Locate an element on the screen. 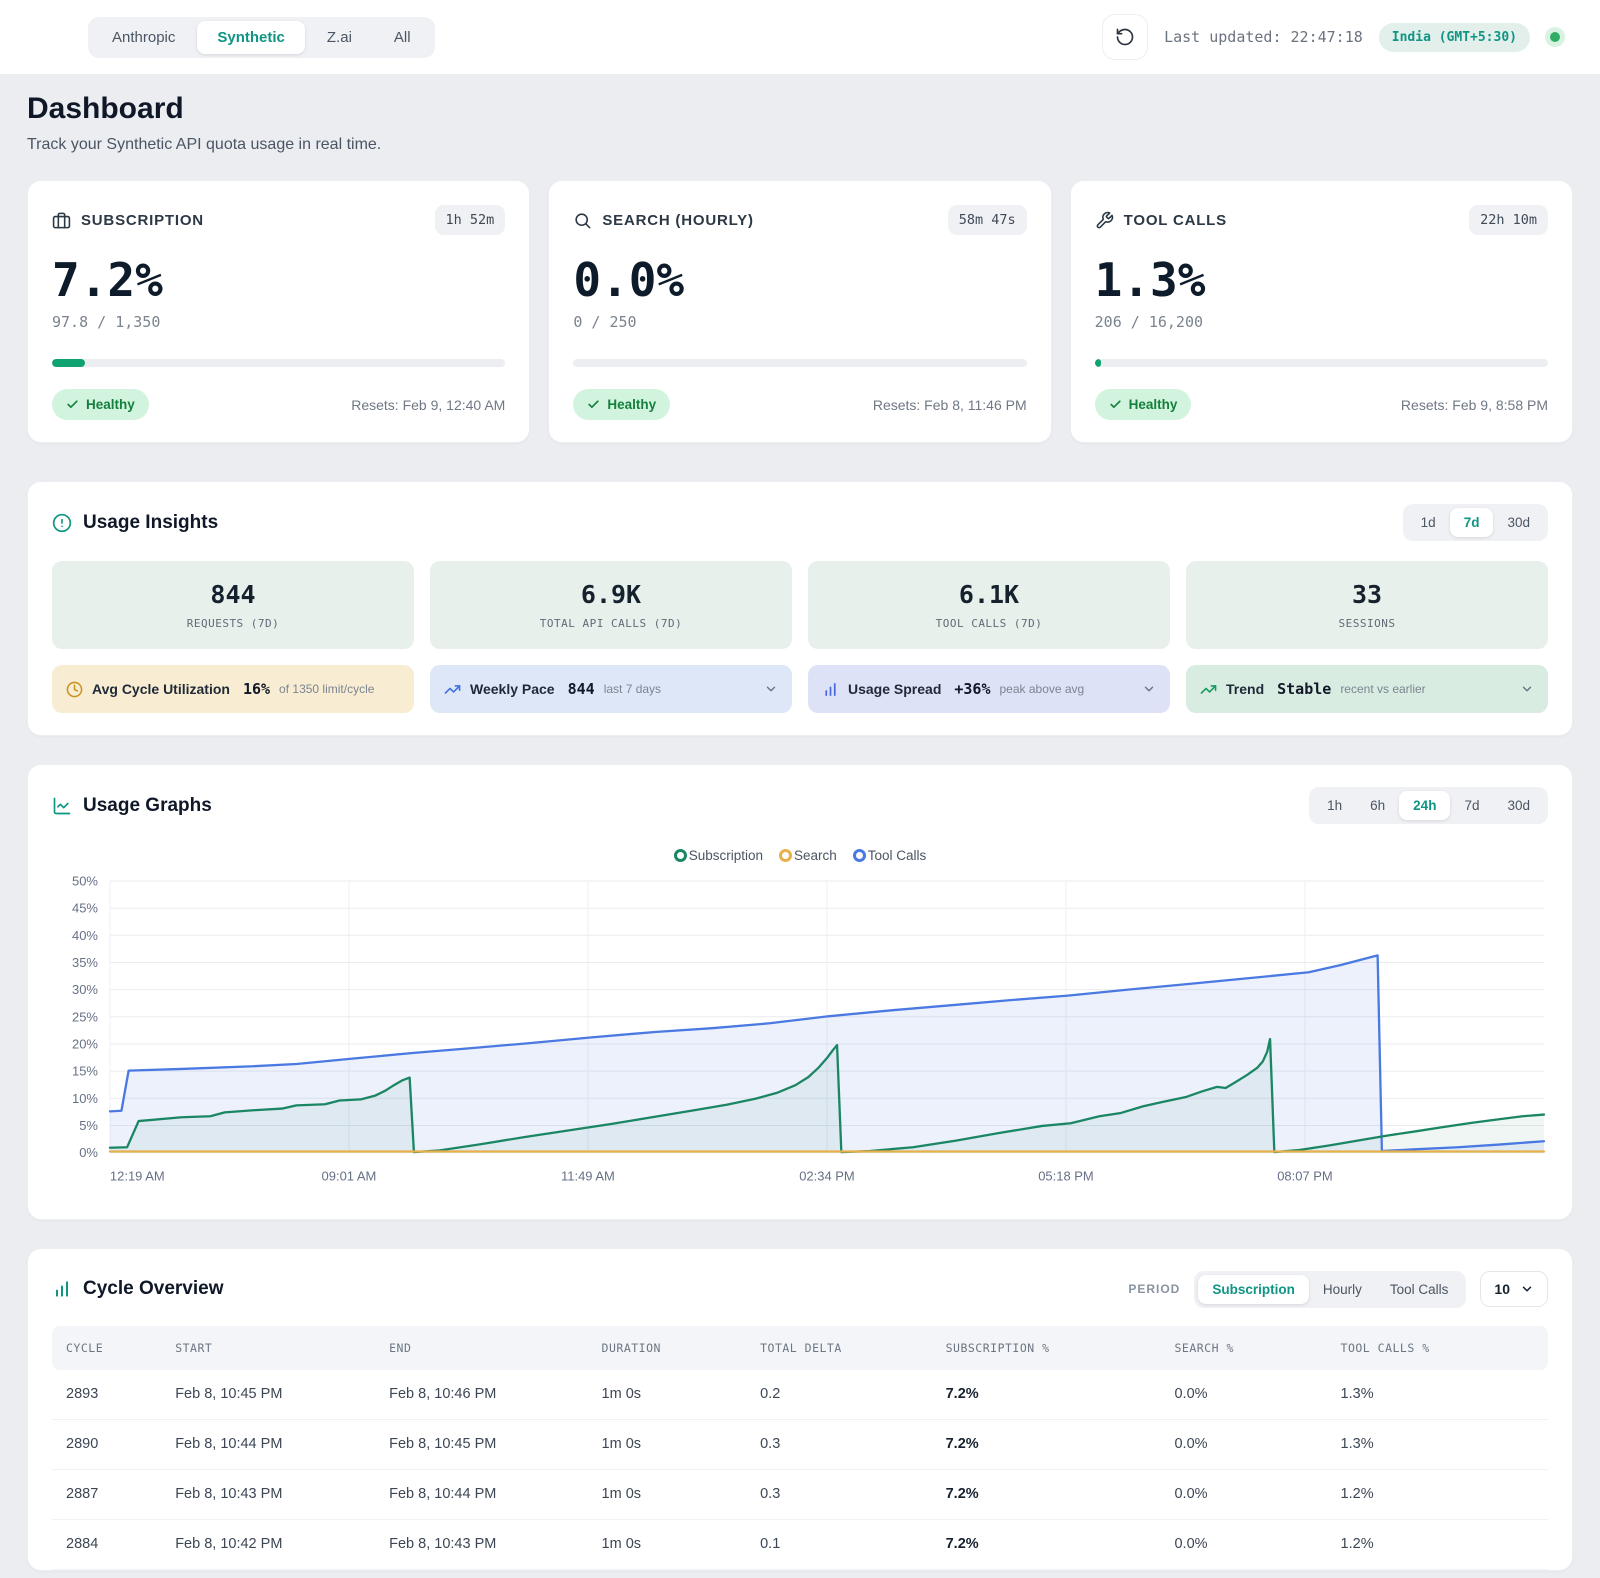  insights-range-30d: 30d is located at coordinates (1518, 522).